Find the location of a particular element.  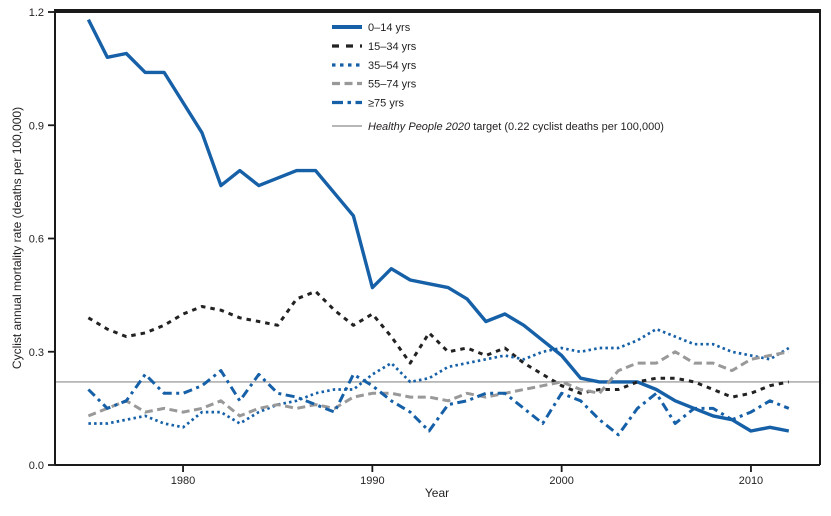

legend-item-55-74-yrs: 55–74 yrs is located at coordinates (374, 85).